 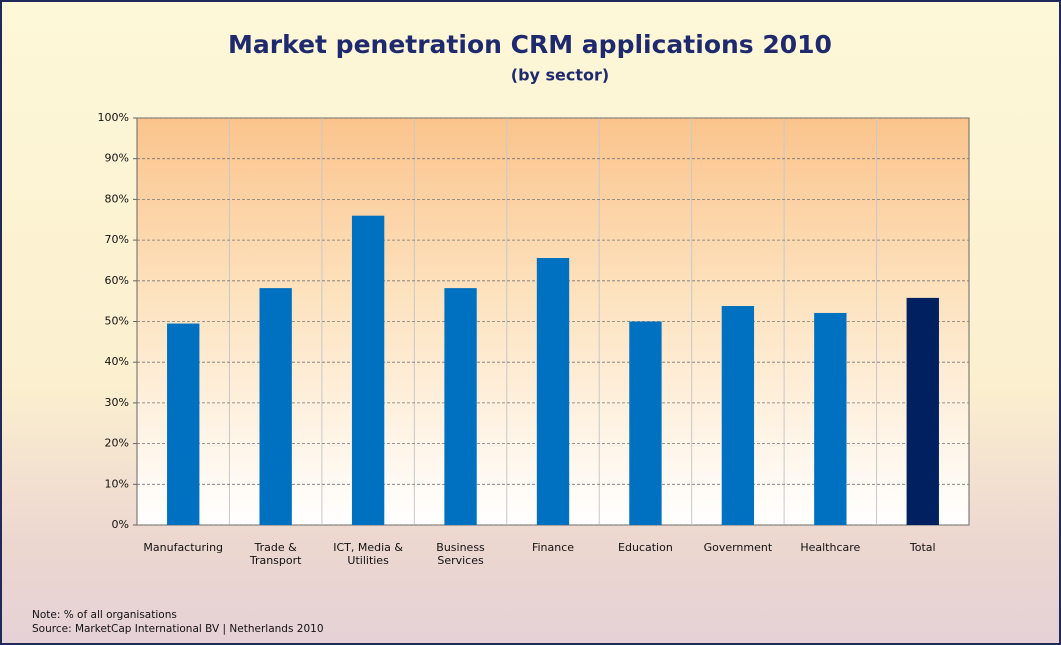 What do you see at coordinates (117, 402) in the screenshot?
I see `y-tick-label: 30%` at bounding box center [117, 402].